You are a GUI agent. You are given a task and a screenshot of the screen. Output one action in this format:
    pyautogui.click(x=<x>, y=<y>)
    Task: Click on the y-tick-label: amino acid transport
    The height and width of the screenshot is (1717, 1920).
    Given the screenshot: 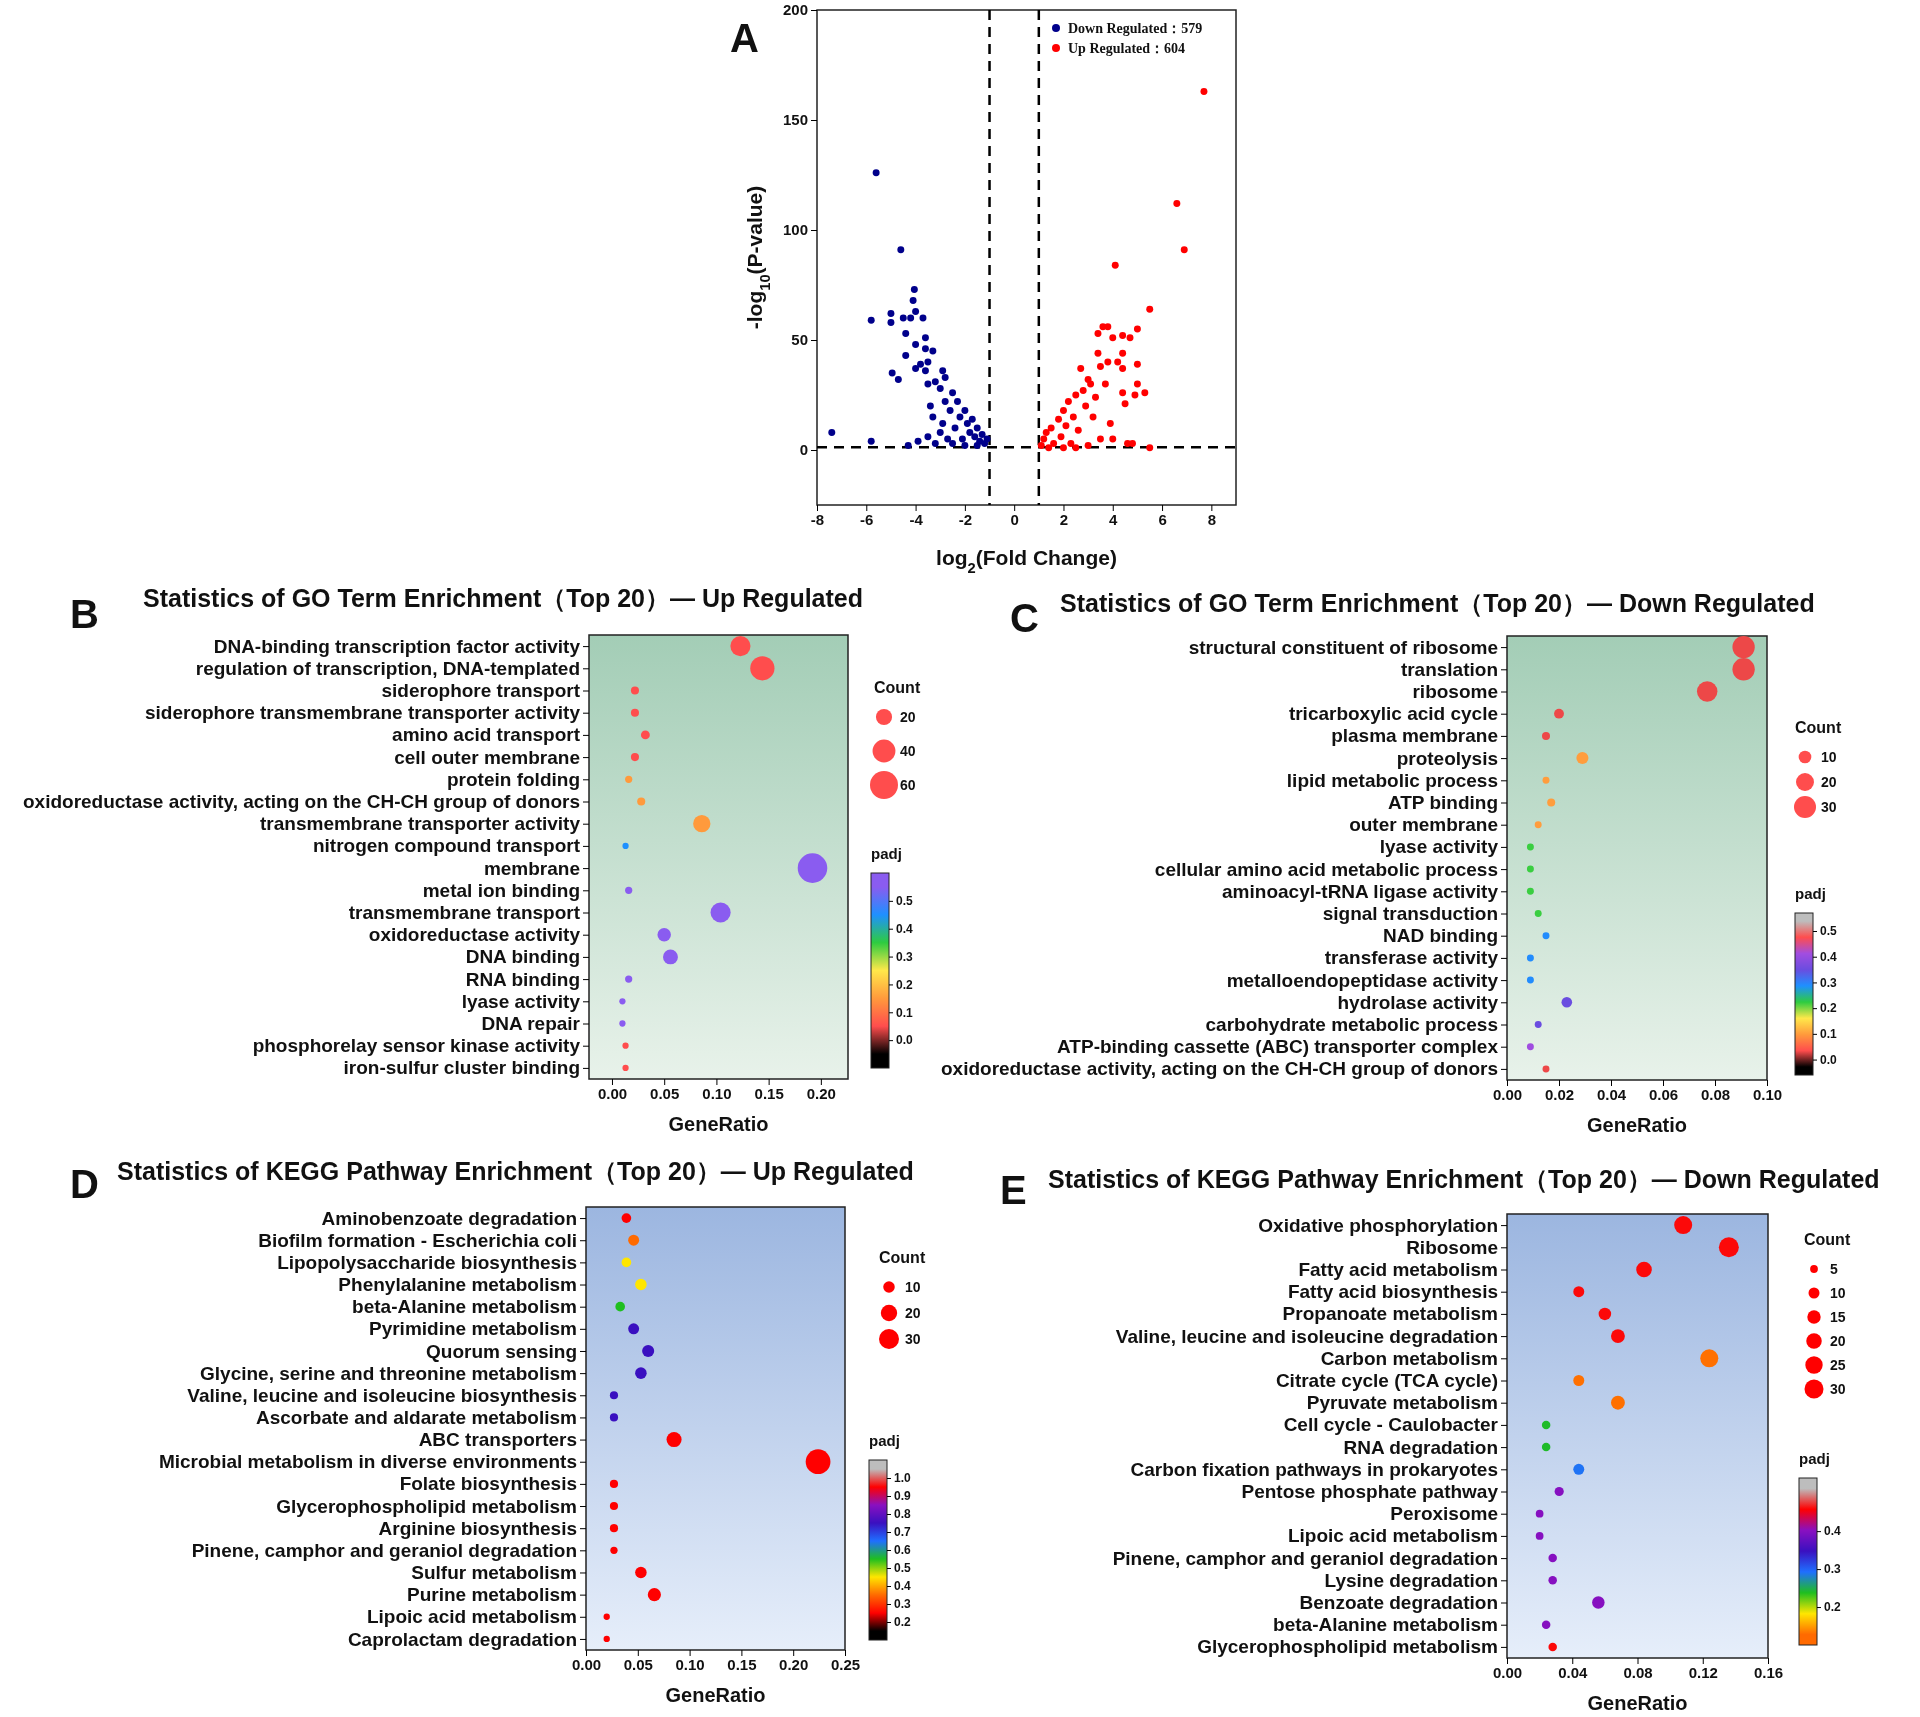 What is the action you would take?
    pyautogui.click(x=486, y=735)
    